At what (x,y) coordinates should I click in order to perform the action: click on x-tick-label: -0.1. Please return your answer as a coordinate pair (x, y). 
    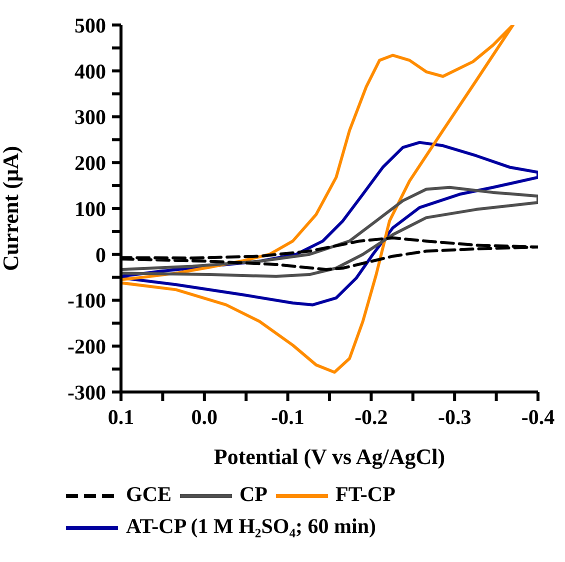
    Looking at the image, I should click on (287, 416).